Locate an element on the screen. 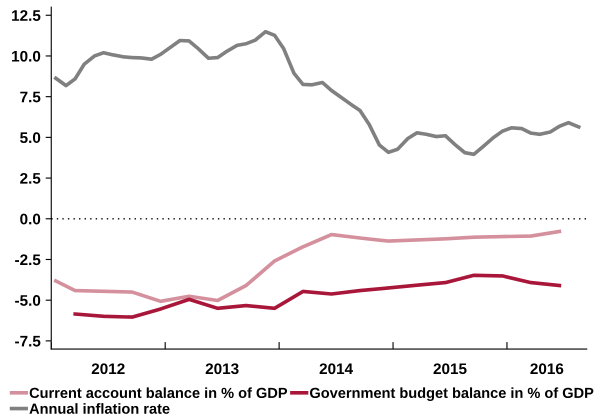 Image resolution: width=603 pixels, height=419 pixels. y-tick-label: 0.0 is located at coordinates (30, 219).